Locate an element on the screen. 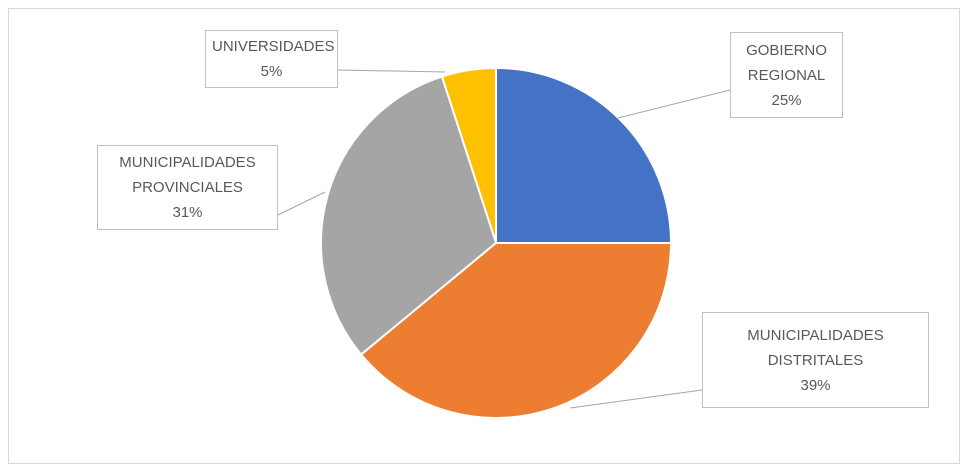  value-label: 25% is located at coordinates (786, 100).